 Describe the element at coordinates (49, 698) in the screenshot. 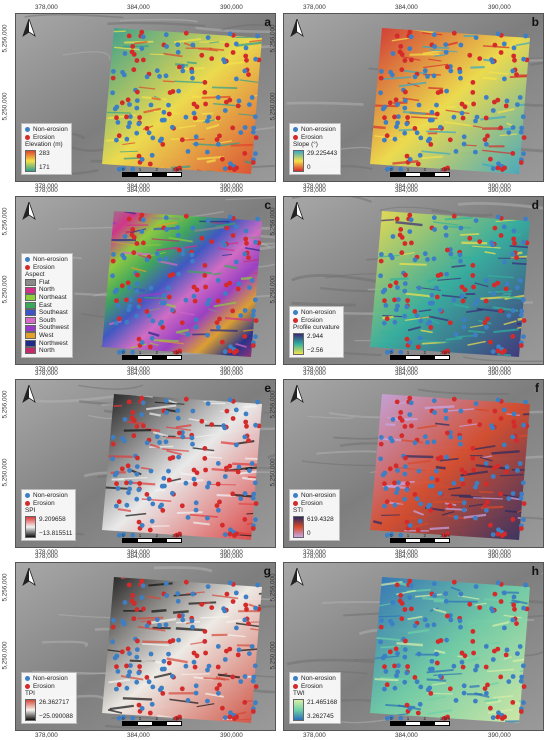

I see `map-legend: Non-erosion Erosion TPI 26.362717 −25.090088` at that location.